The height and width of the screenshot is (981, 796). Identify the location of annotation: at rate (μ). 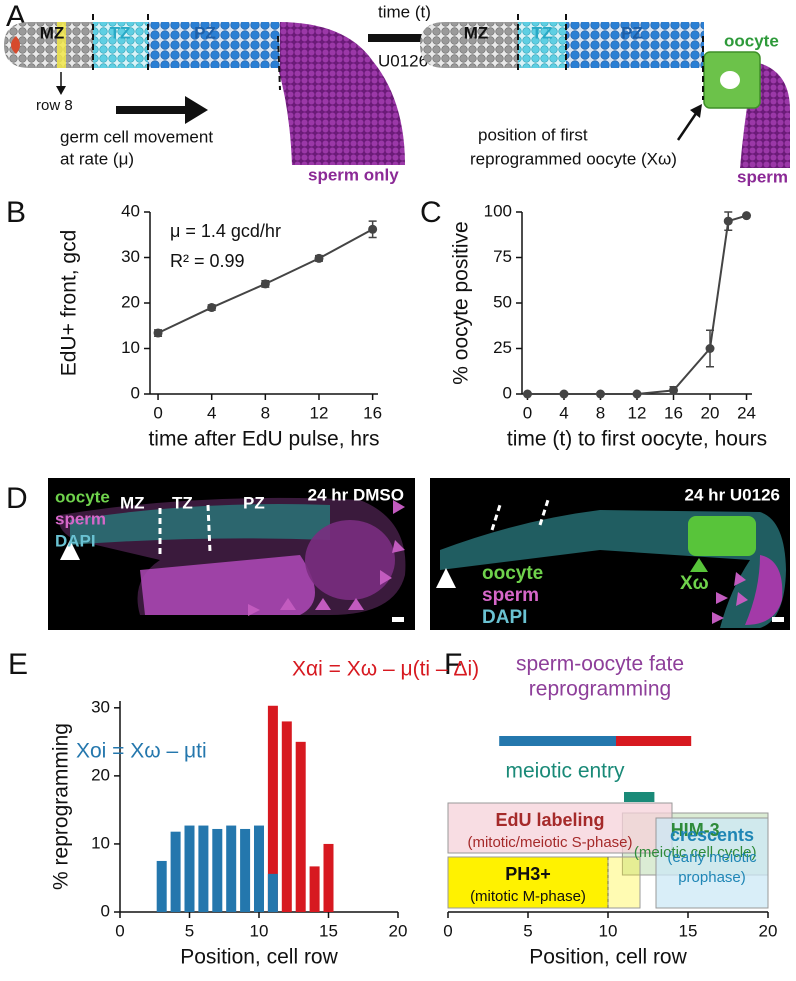
(97, 158).